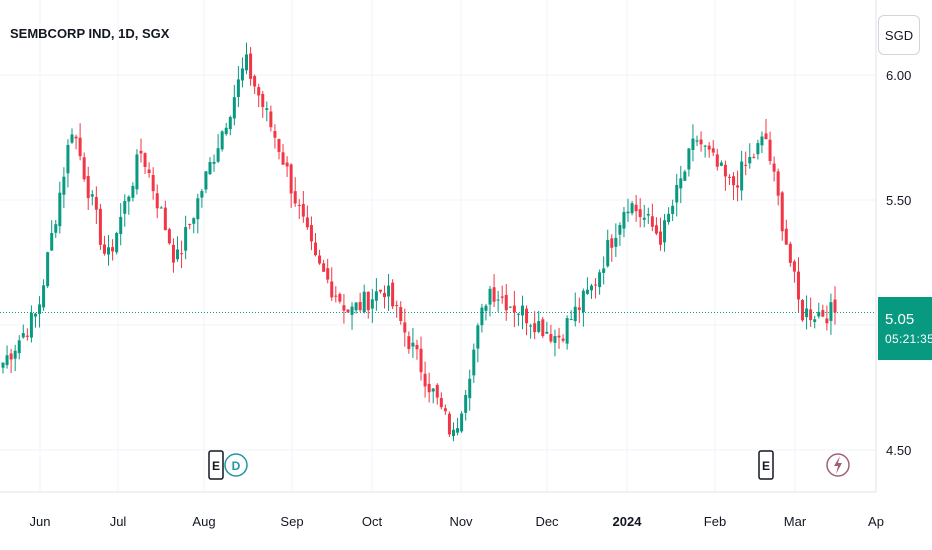 The height and width of the screenshot is (550, 932). I want to click on earnings-marker-label: E, so click(216, 466).